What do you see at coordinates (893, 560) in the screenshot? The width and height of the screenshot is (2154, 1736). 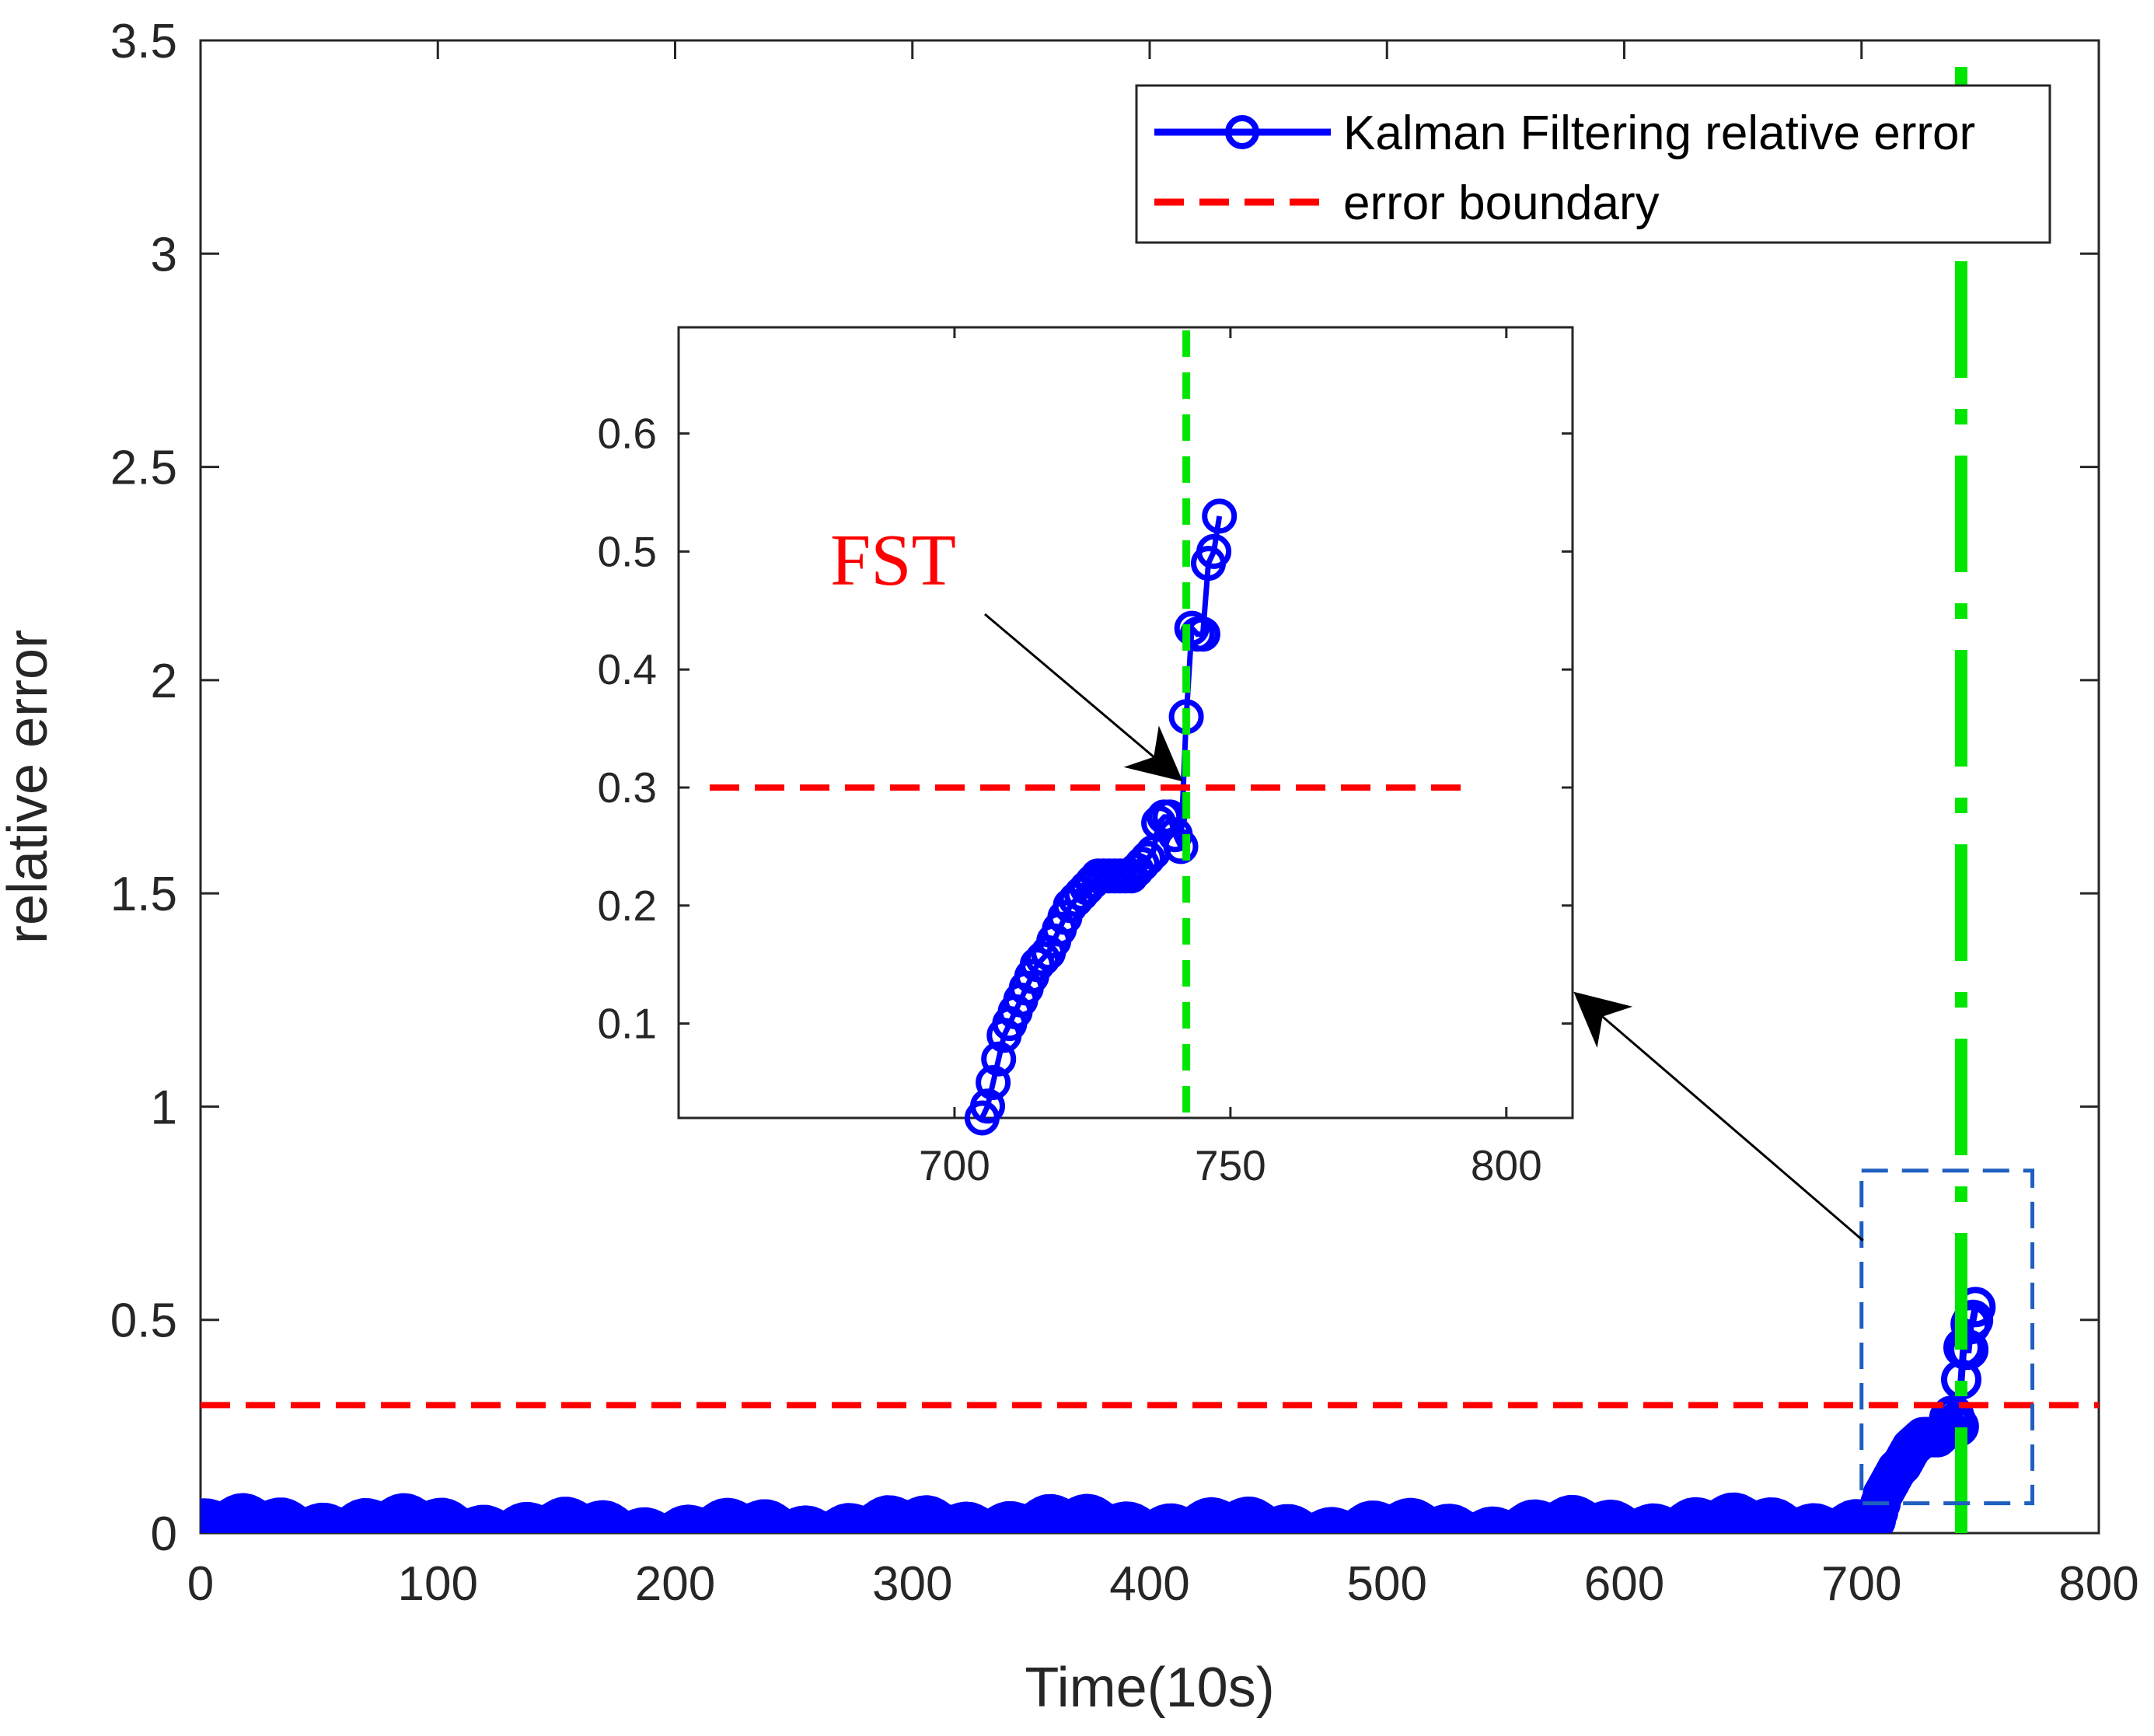 I see `fst-annotation-label: FST` at bounding box center [893, 560].